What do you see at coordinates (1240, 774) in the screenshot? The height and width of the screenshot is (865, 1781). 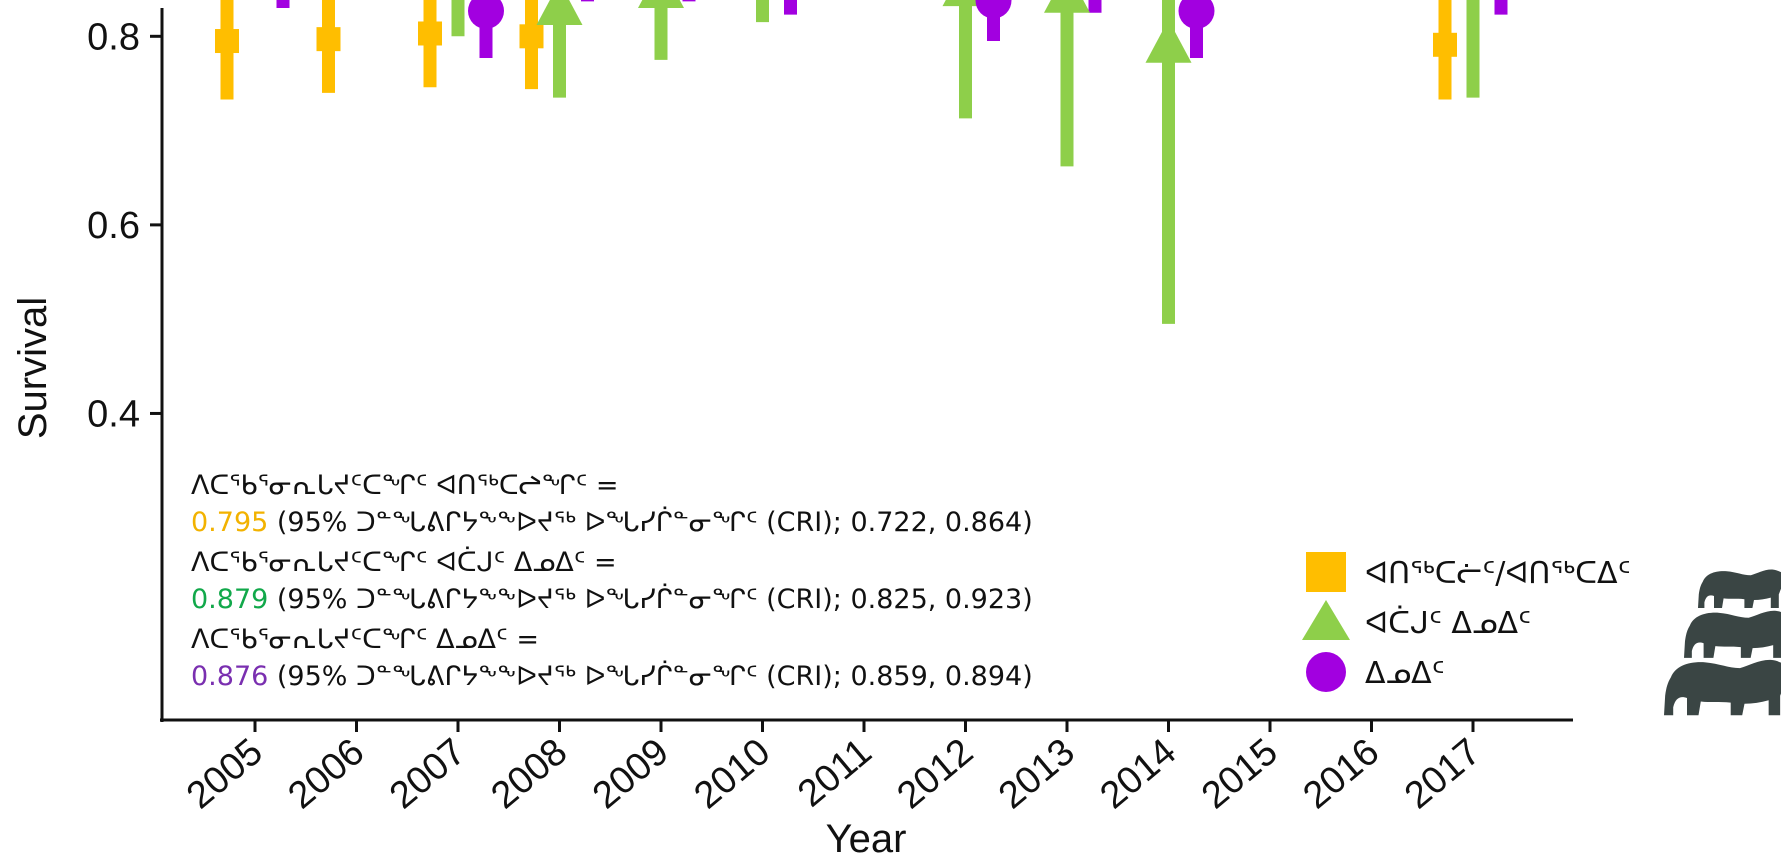 I see `x-tick-label: 2015` at bounding box center [1240, 774].